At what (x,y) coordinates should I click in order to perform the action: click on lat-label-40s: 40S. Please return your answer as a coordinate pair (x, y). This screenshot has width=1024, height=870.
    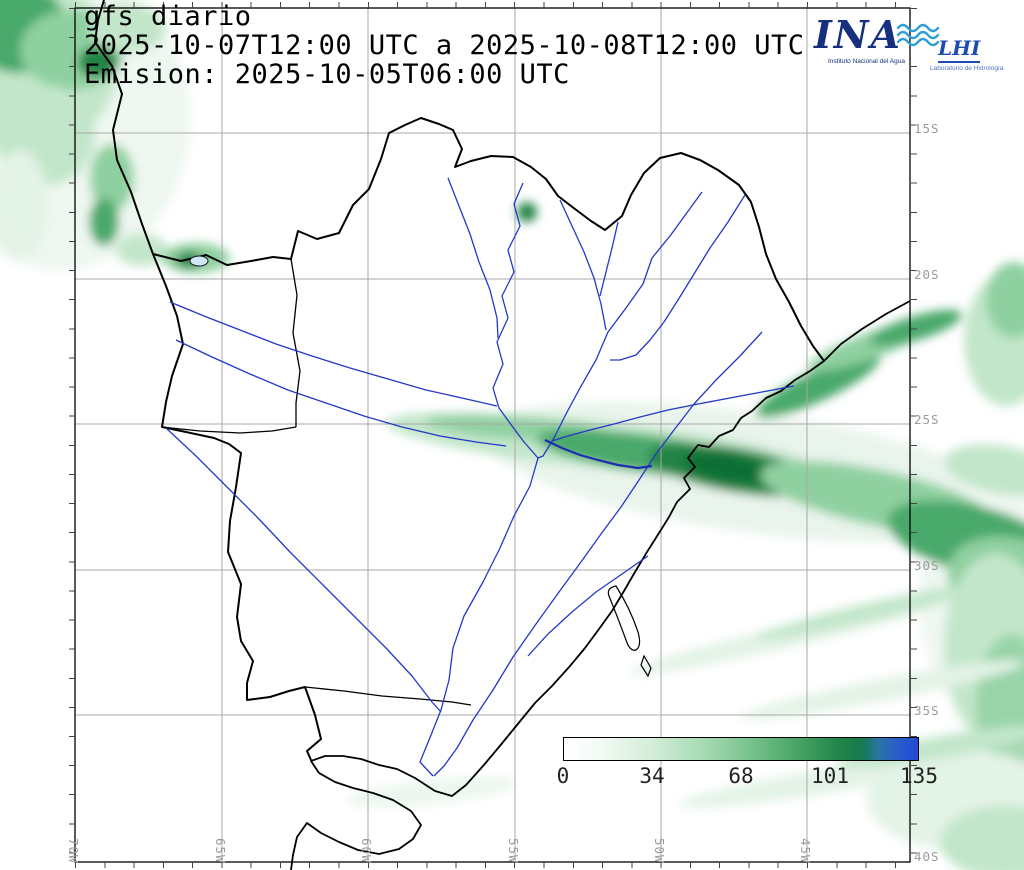
    Looking at the image, I should click on (927, 856).